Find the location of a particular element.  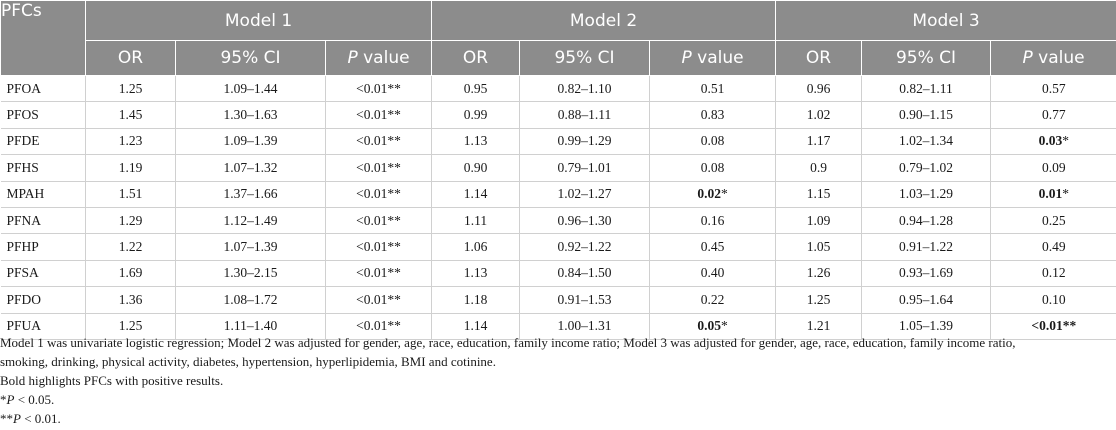

or-cell: 1.19 is located at coordinates (130, 168).